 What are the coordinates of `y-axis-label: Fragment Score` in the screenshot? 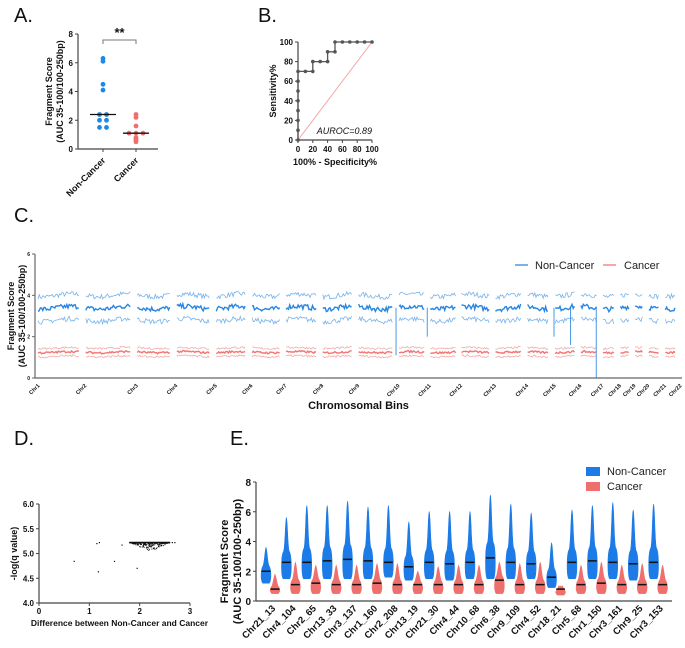 It's located at (11, 316).